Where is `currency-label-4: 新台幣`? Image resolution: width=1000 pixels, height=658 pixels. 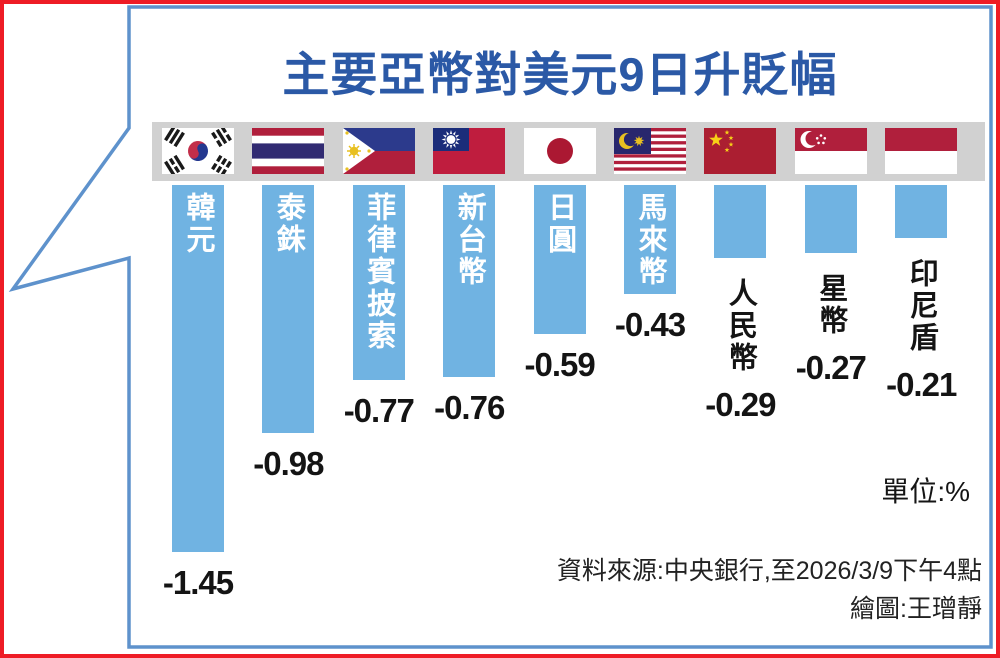
currency-label-4: 新台幣 is located at coordinates (469, 240).